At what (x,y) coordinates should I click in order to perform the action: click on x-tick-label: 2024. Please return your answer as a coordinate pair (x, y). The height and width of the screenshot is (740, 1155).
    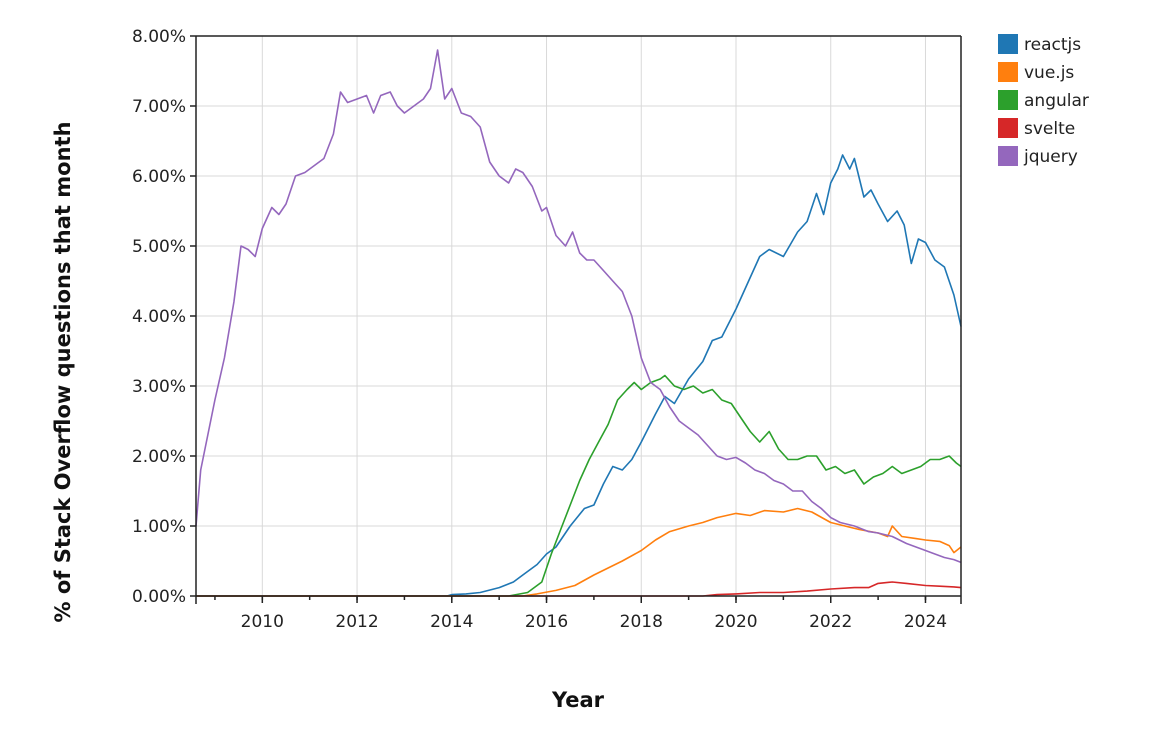
    Looking at the image, I should click on (925, 622).